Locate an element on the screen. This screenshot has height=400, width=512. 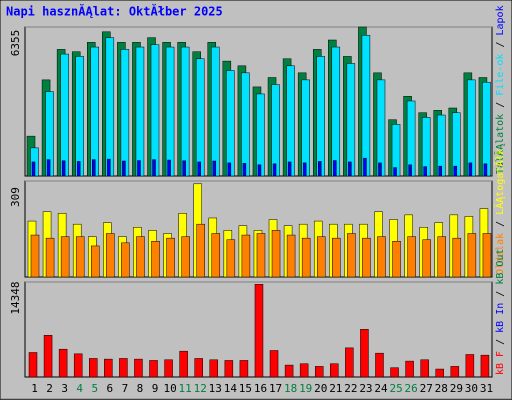
x-tick-label: 8 is located at coordinates (140, 388).